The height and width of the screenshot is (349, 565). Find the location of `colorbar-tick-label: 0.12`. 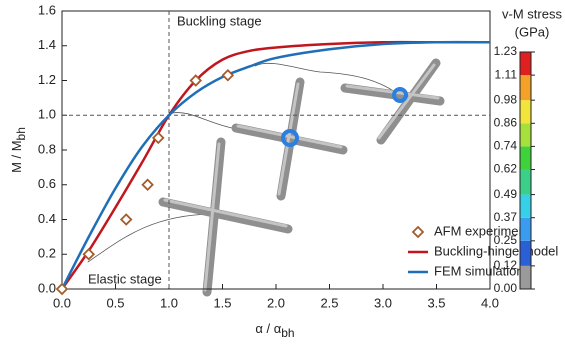

colorbar-tick-label: 0.12 is located at coordinates (506, 265).